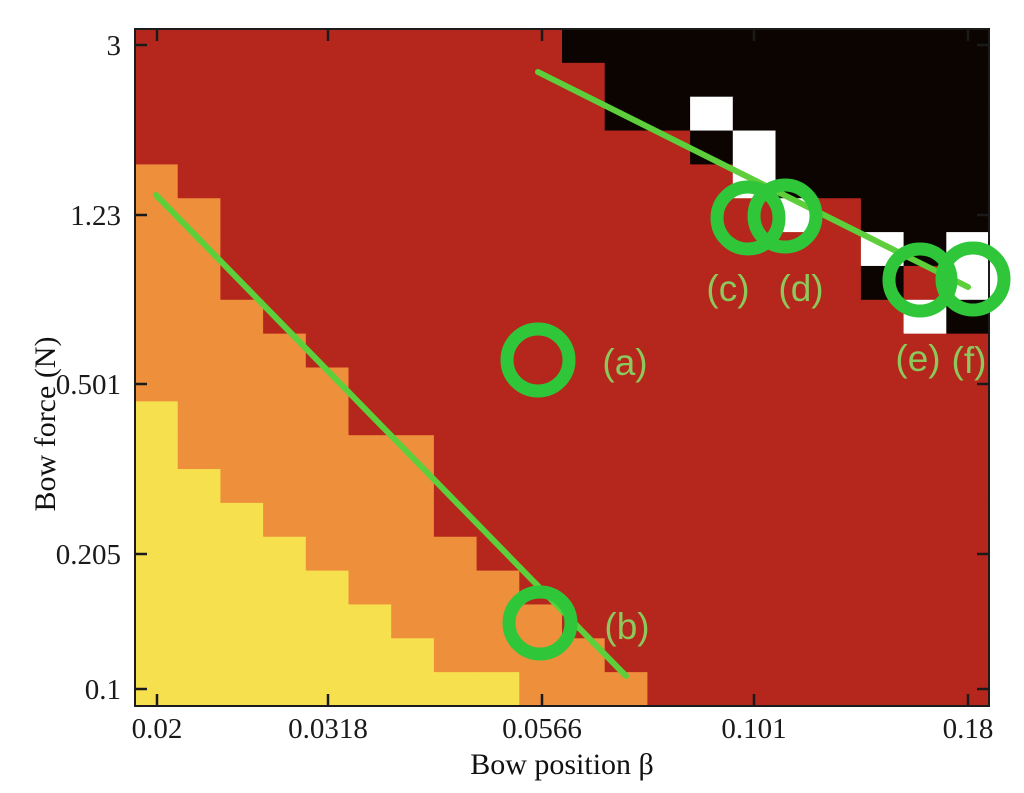 Image resolution: width=1024 pixels, height=793 pixels. What do you see at coordinates (45, 424) in the screenshot?
I see `y-axis-label: Bow force (N)` at bounding box center [45, 424].